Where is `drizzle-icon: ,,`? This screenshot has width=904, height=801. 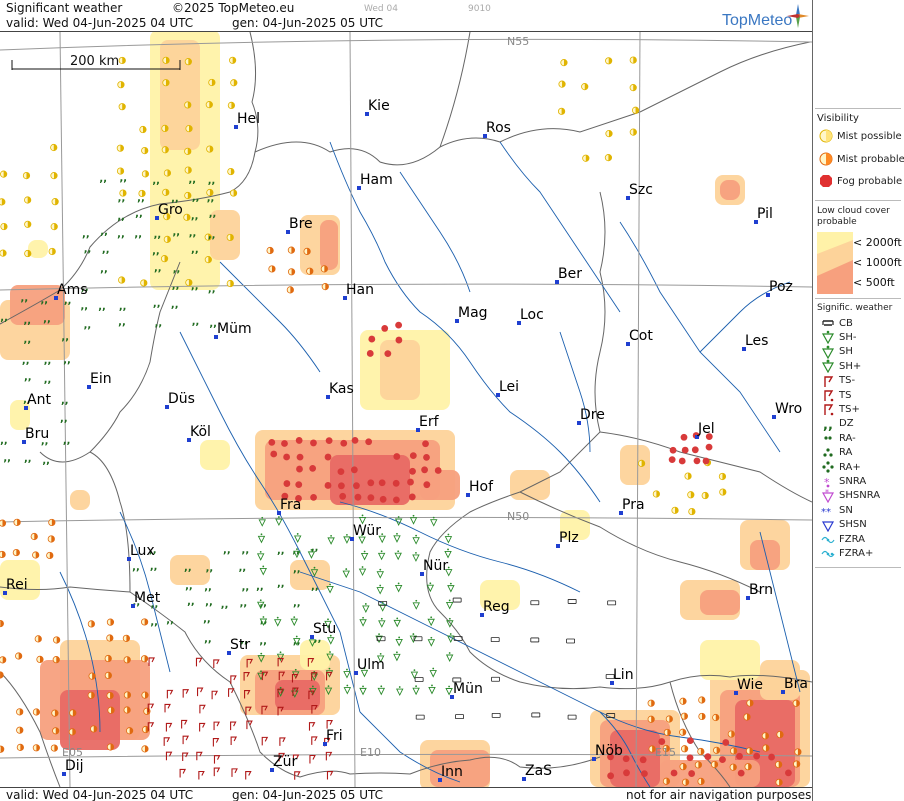 drizzle-icon: ,, is located at coordinates (828, 424).